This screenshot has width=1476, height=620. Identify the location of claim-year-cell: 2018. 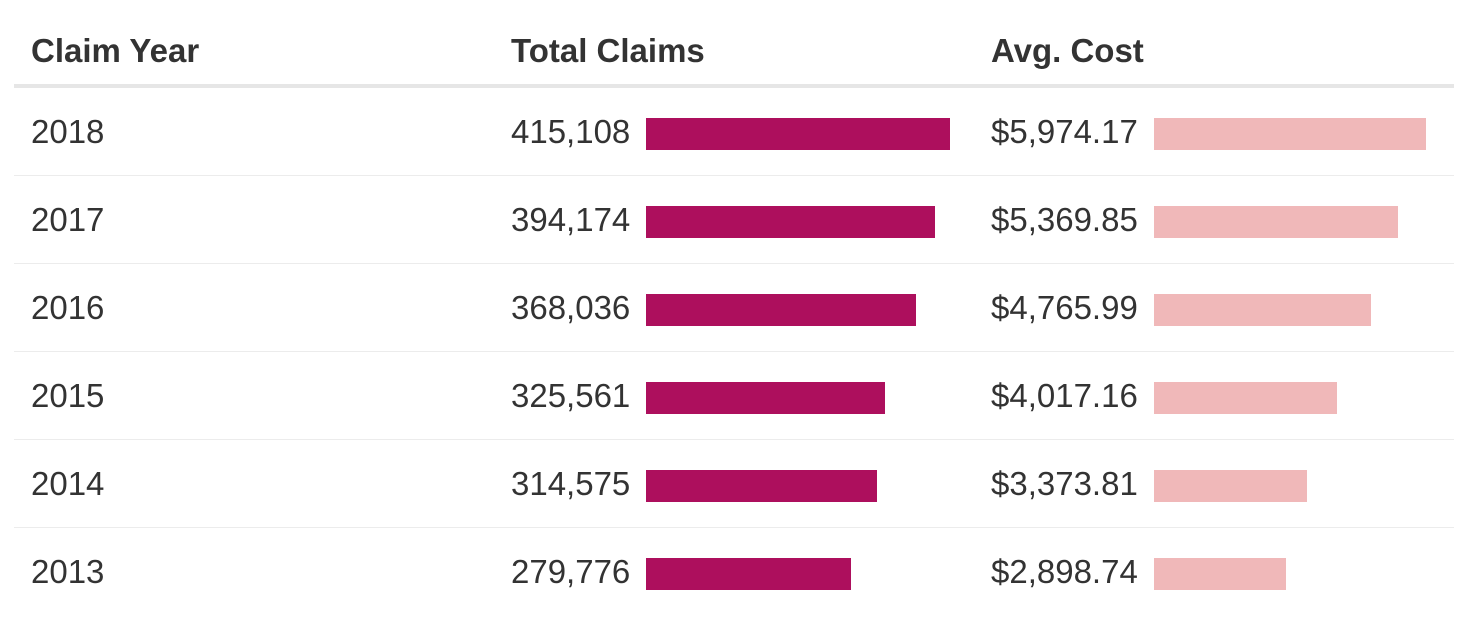
(68, 131).